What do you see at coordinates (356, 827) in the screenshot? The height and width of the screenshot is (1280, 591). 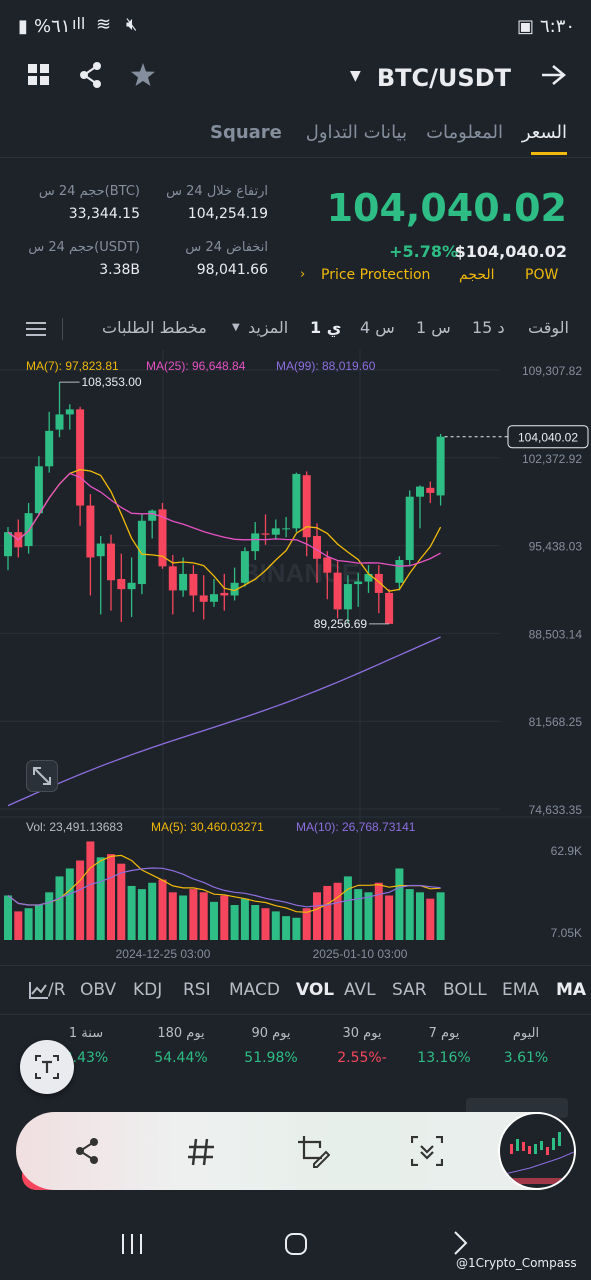 I see `volume-legend-2: MA(10): 26,768.73141` at bounding box center [356, 827].